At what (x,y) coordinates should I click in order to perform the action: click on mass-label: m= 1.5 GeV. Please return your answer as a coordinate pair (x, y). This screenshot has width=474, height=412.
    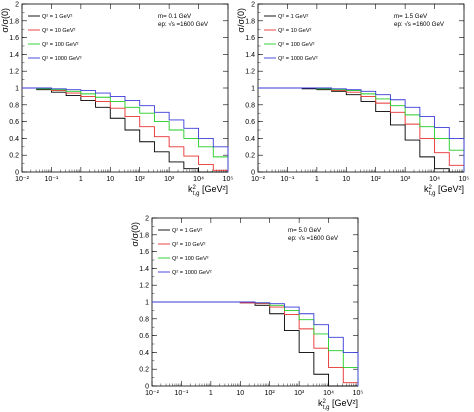
    Looking at the image, I should click on (411, 16).